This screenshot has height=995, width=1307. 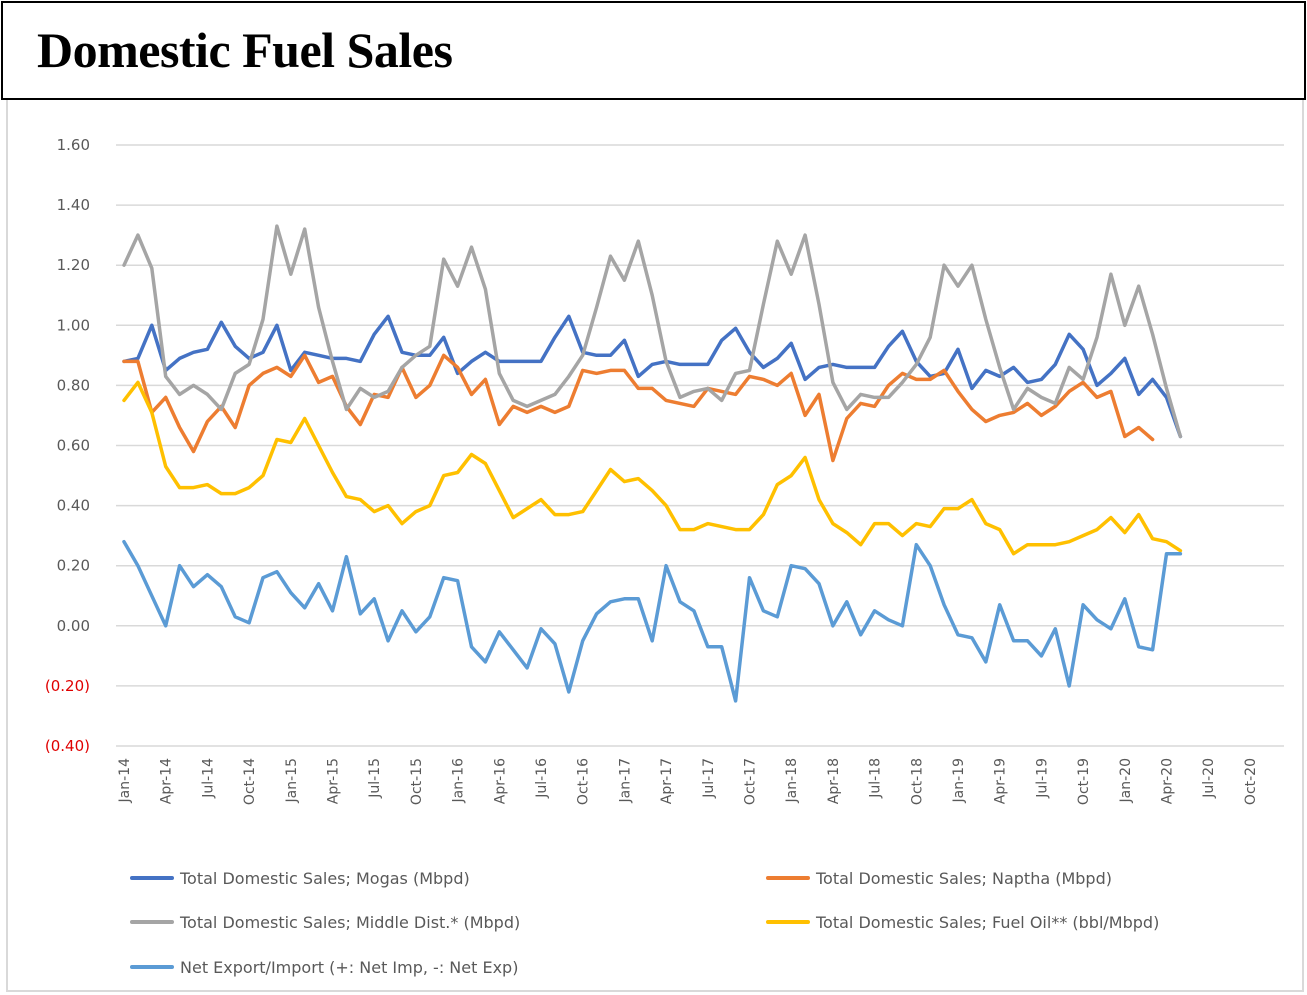 I want to click on legend-item-mogas: Total Domestic Sales; Mogas (Mbpd), so click(x=300, y=878).